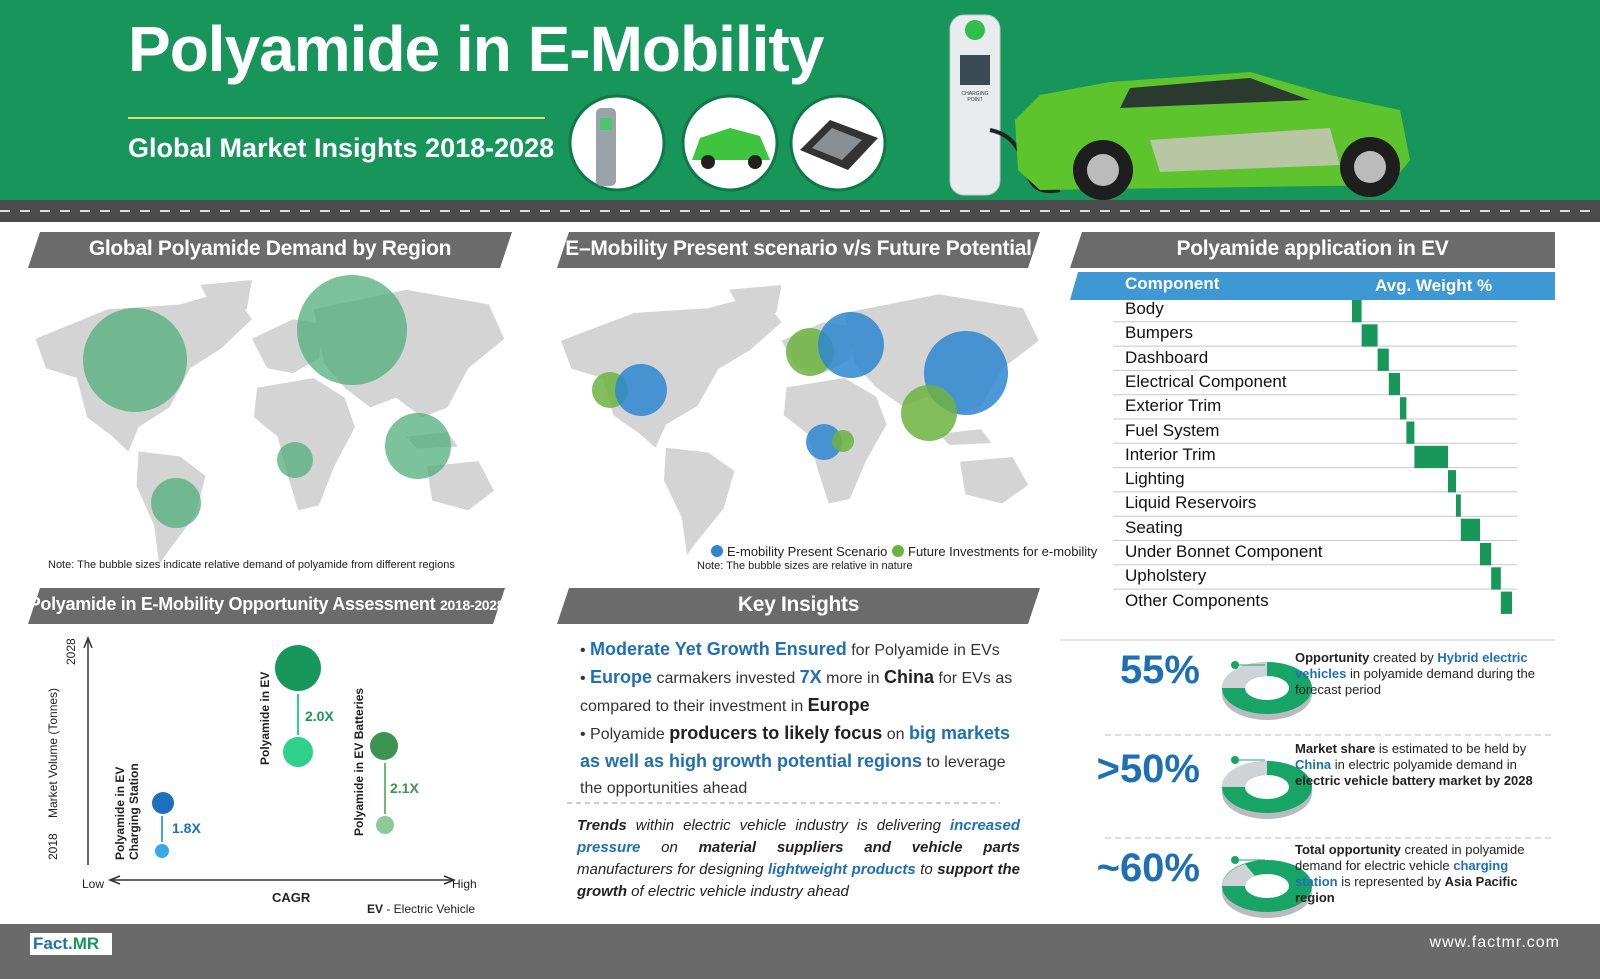 The width and height of the screenshot is (1600, 979). What do you see at coordinates (341, 148) in the screenshot?
I see `subtitle: Global Market Insights 2018-2028` at bounding box center [341, 148].